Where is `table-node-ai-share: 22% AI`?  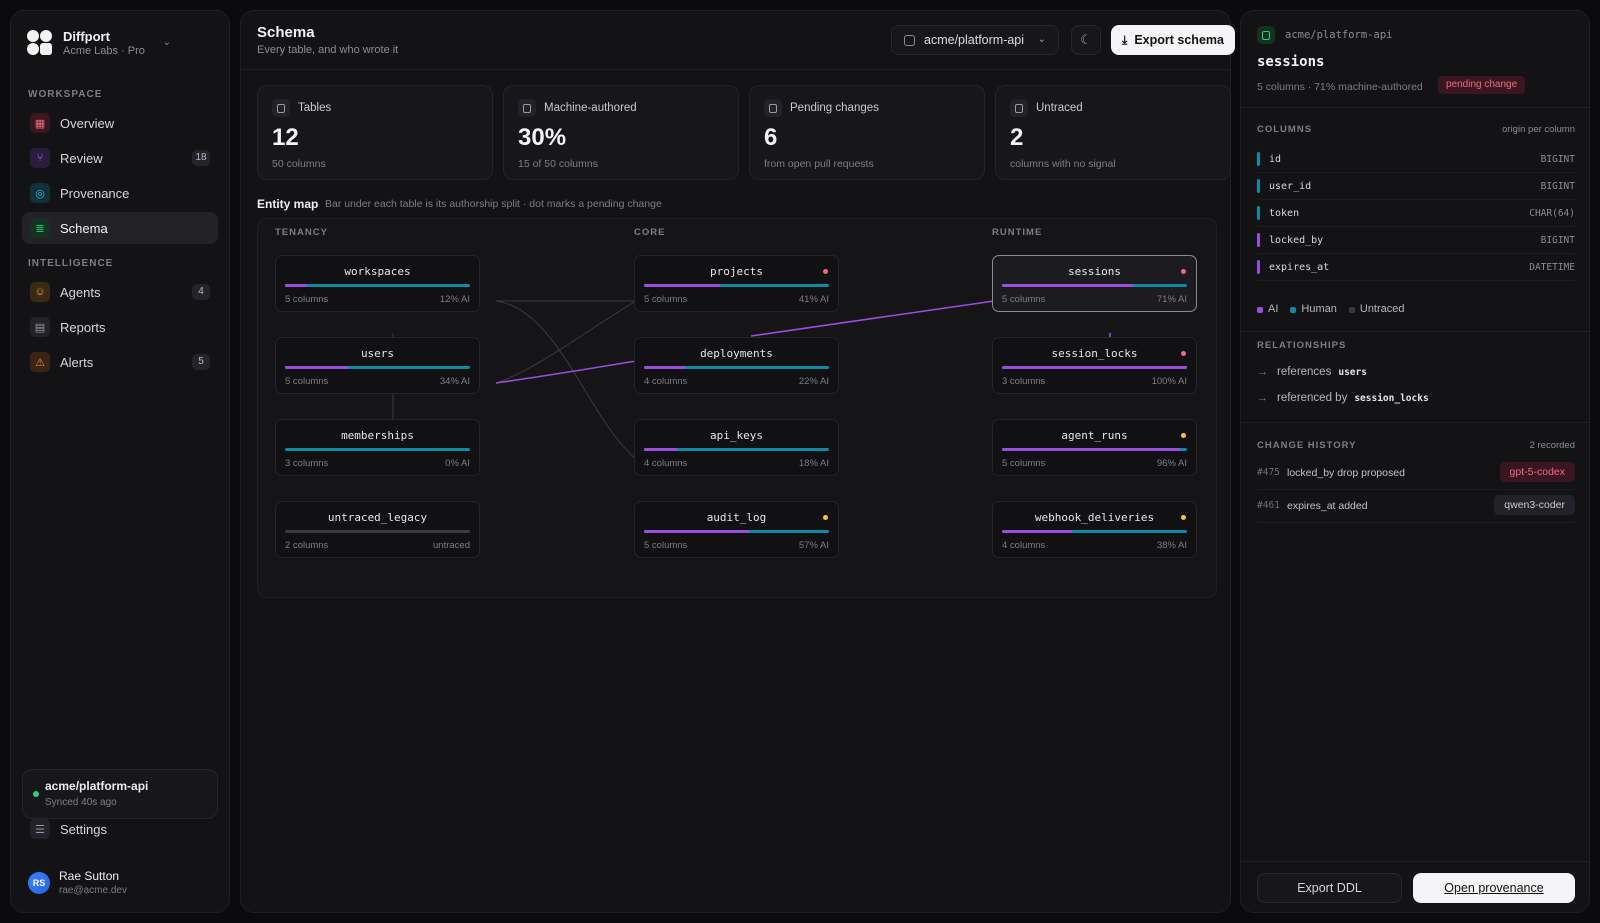 table-node-ai-share: 22% AI is located at coordinates (813, 381).